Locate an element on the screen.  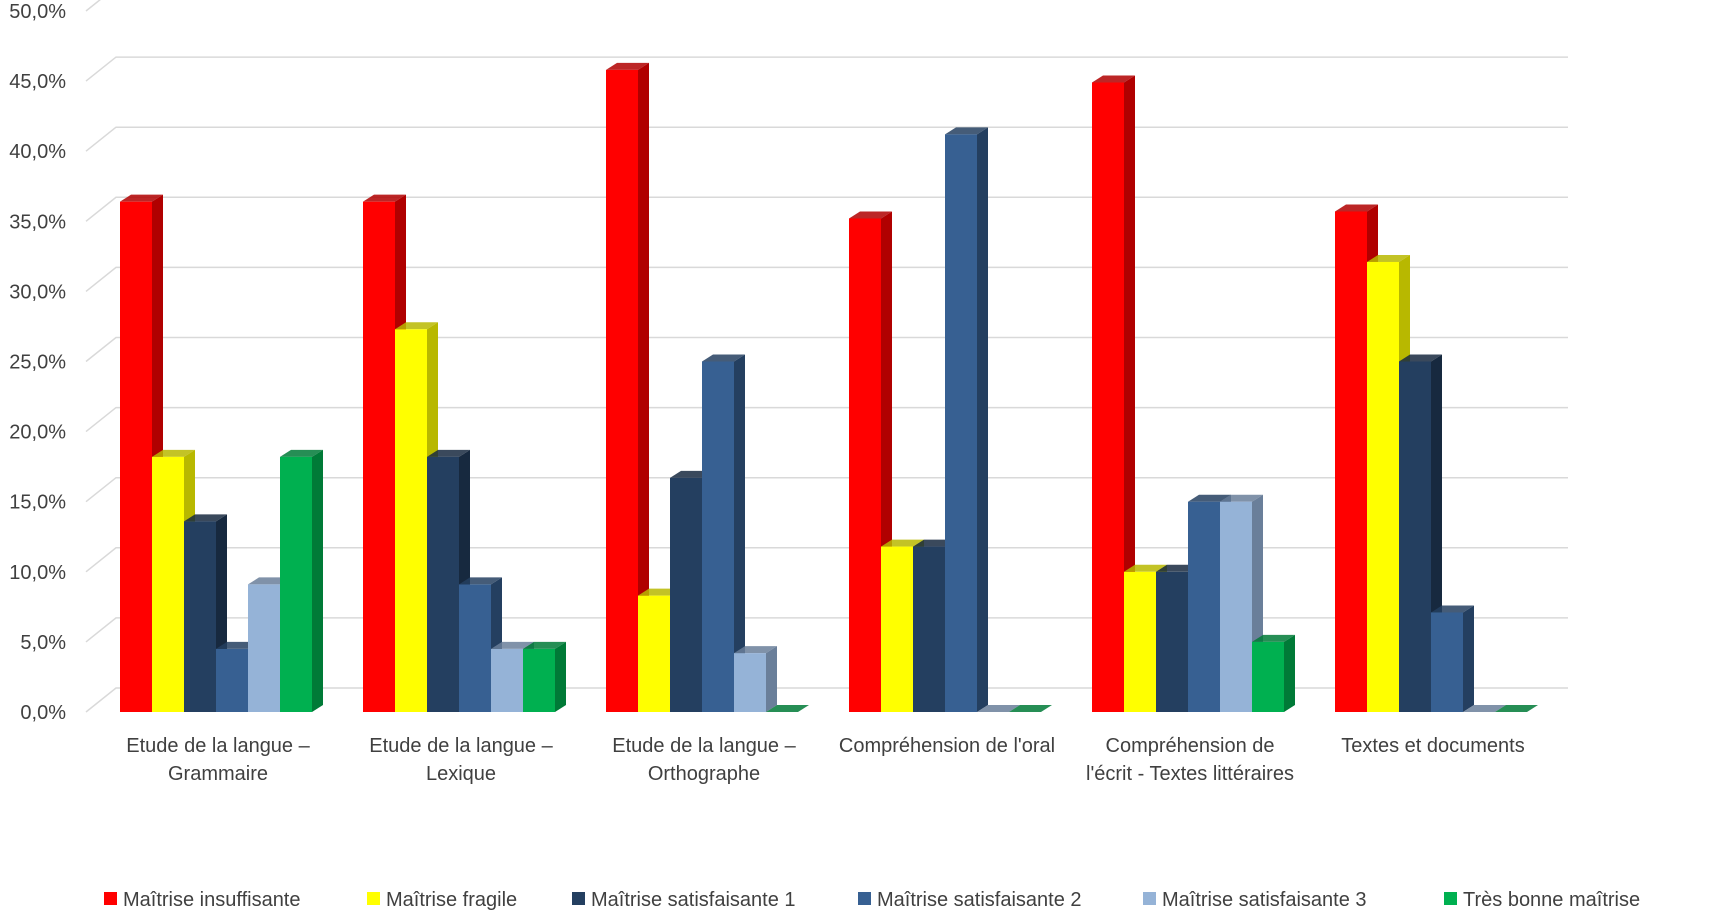
y-tick-label: 0,0% is located at coordinates (43, 713).